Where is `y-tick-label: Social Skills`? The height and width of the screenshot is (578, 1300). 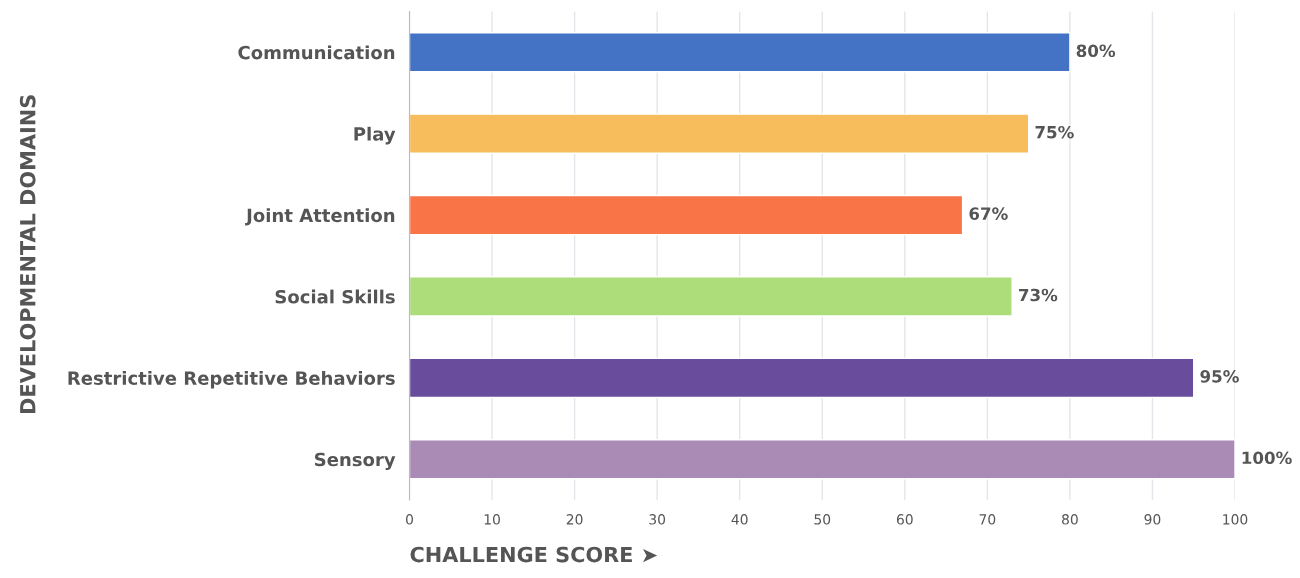
y-tick-label: Social Skills is located at coordinates (335, 296).